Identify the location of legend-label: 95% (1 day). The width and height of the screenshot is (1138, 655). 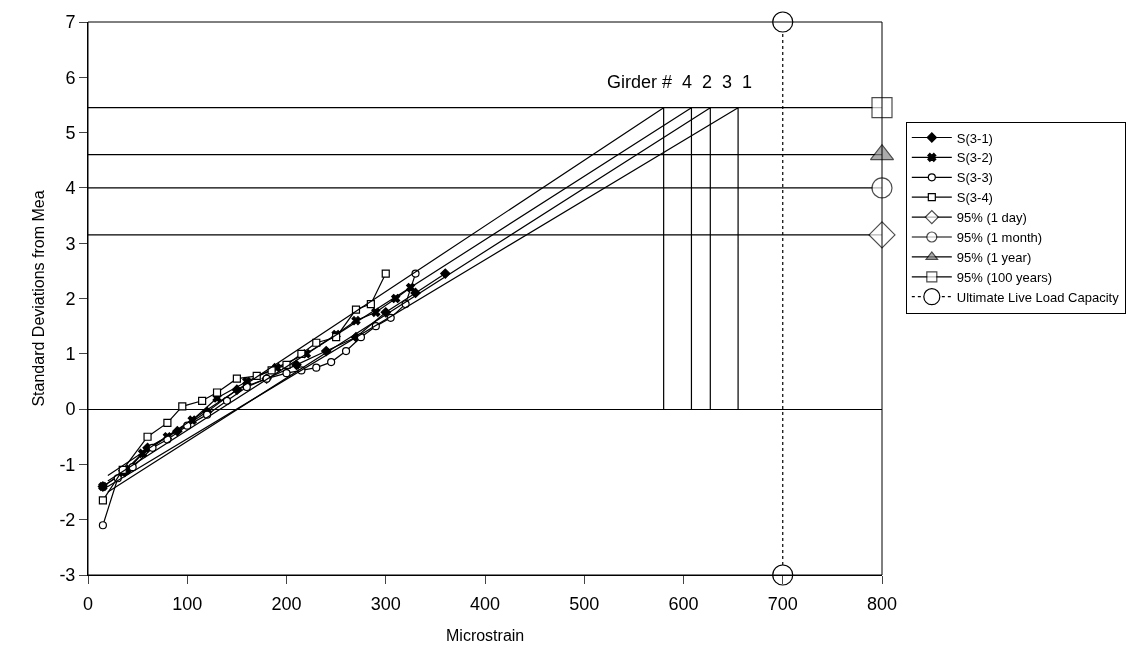
(991, 218).